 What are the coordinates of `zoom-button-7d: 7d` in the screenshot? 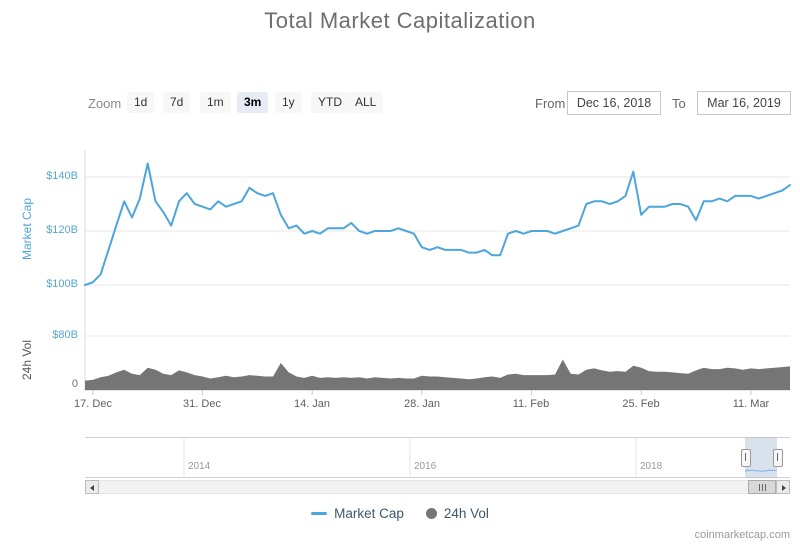 It's located at (177, 102).